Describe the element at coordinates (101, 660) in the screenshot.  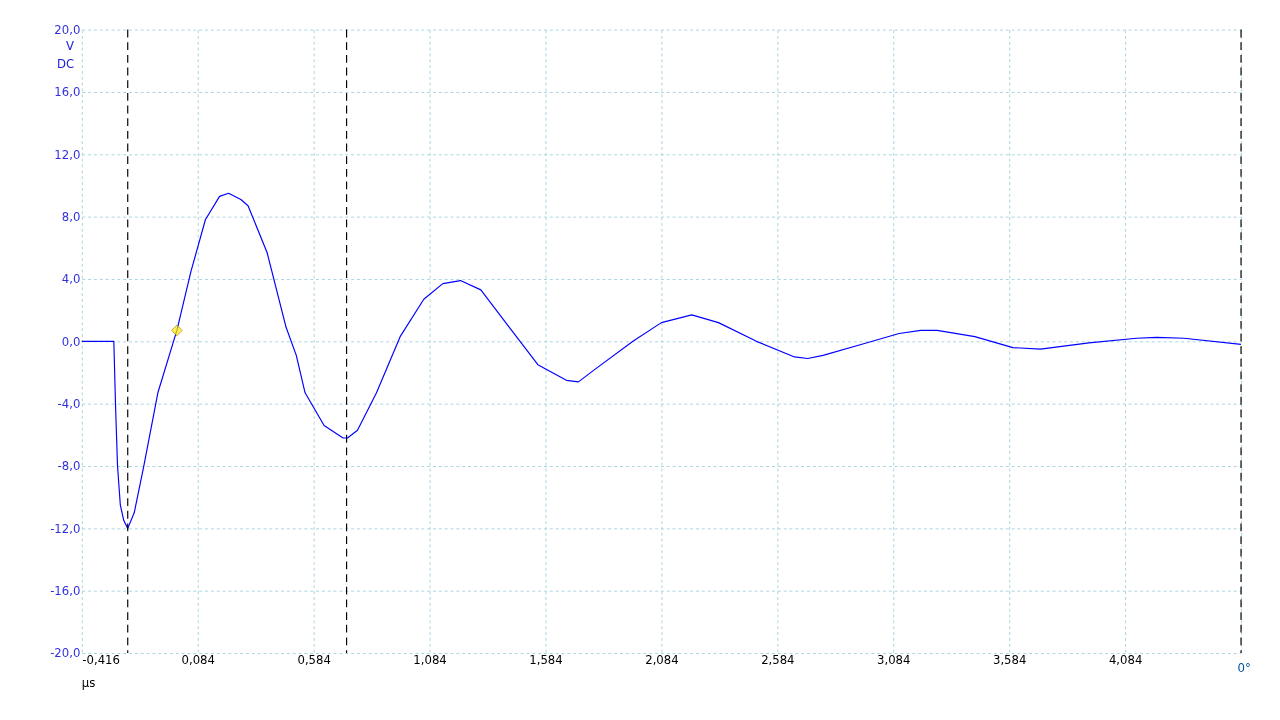
I see `x-tick-label: -0,416` at that location.